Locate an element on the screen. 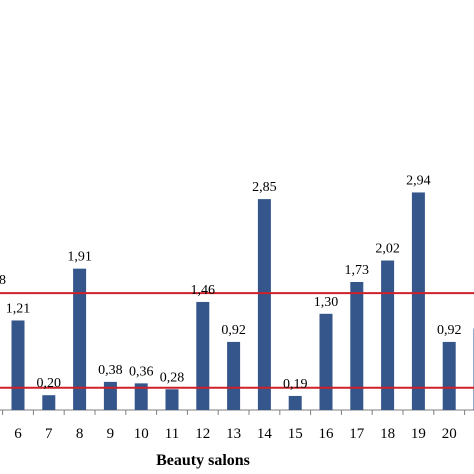  x-tick-label-11: 11 is located at coordinates (172, 434).